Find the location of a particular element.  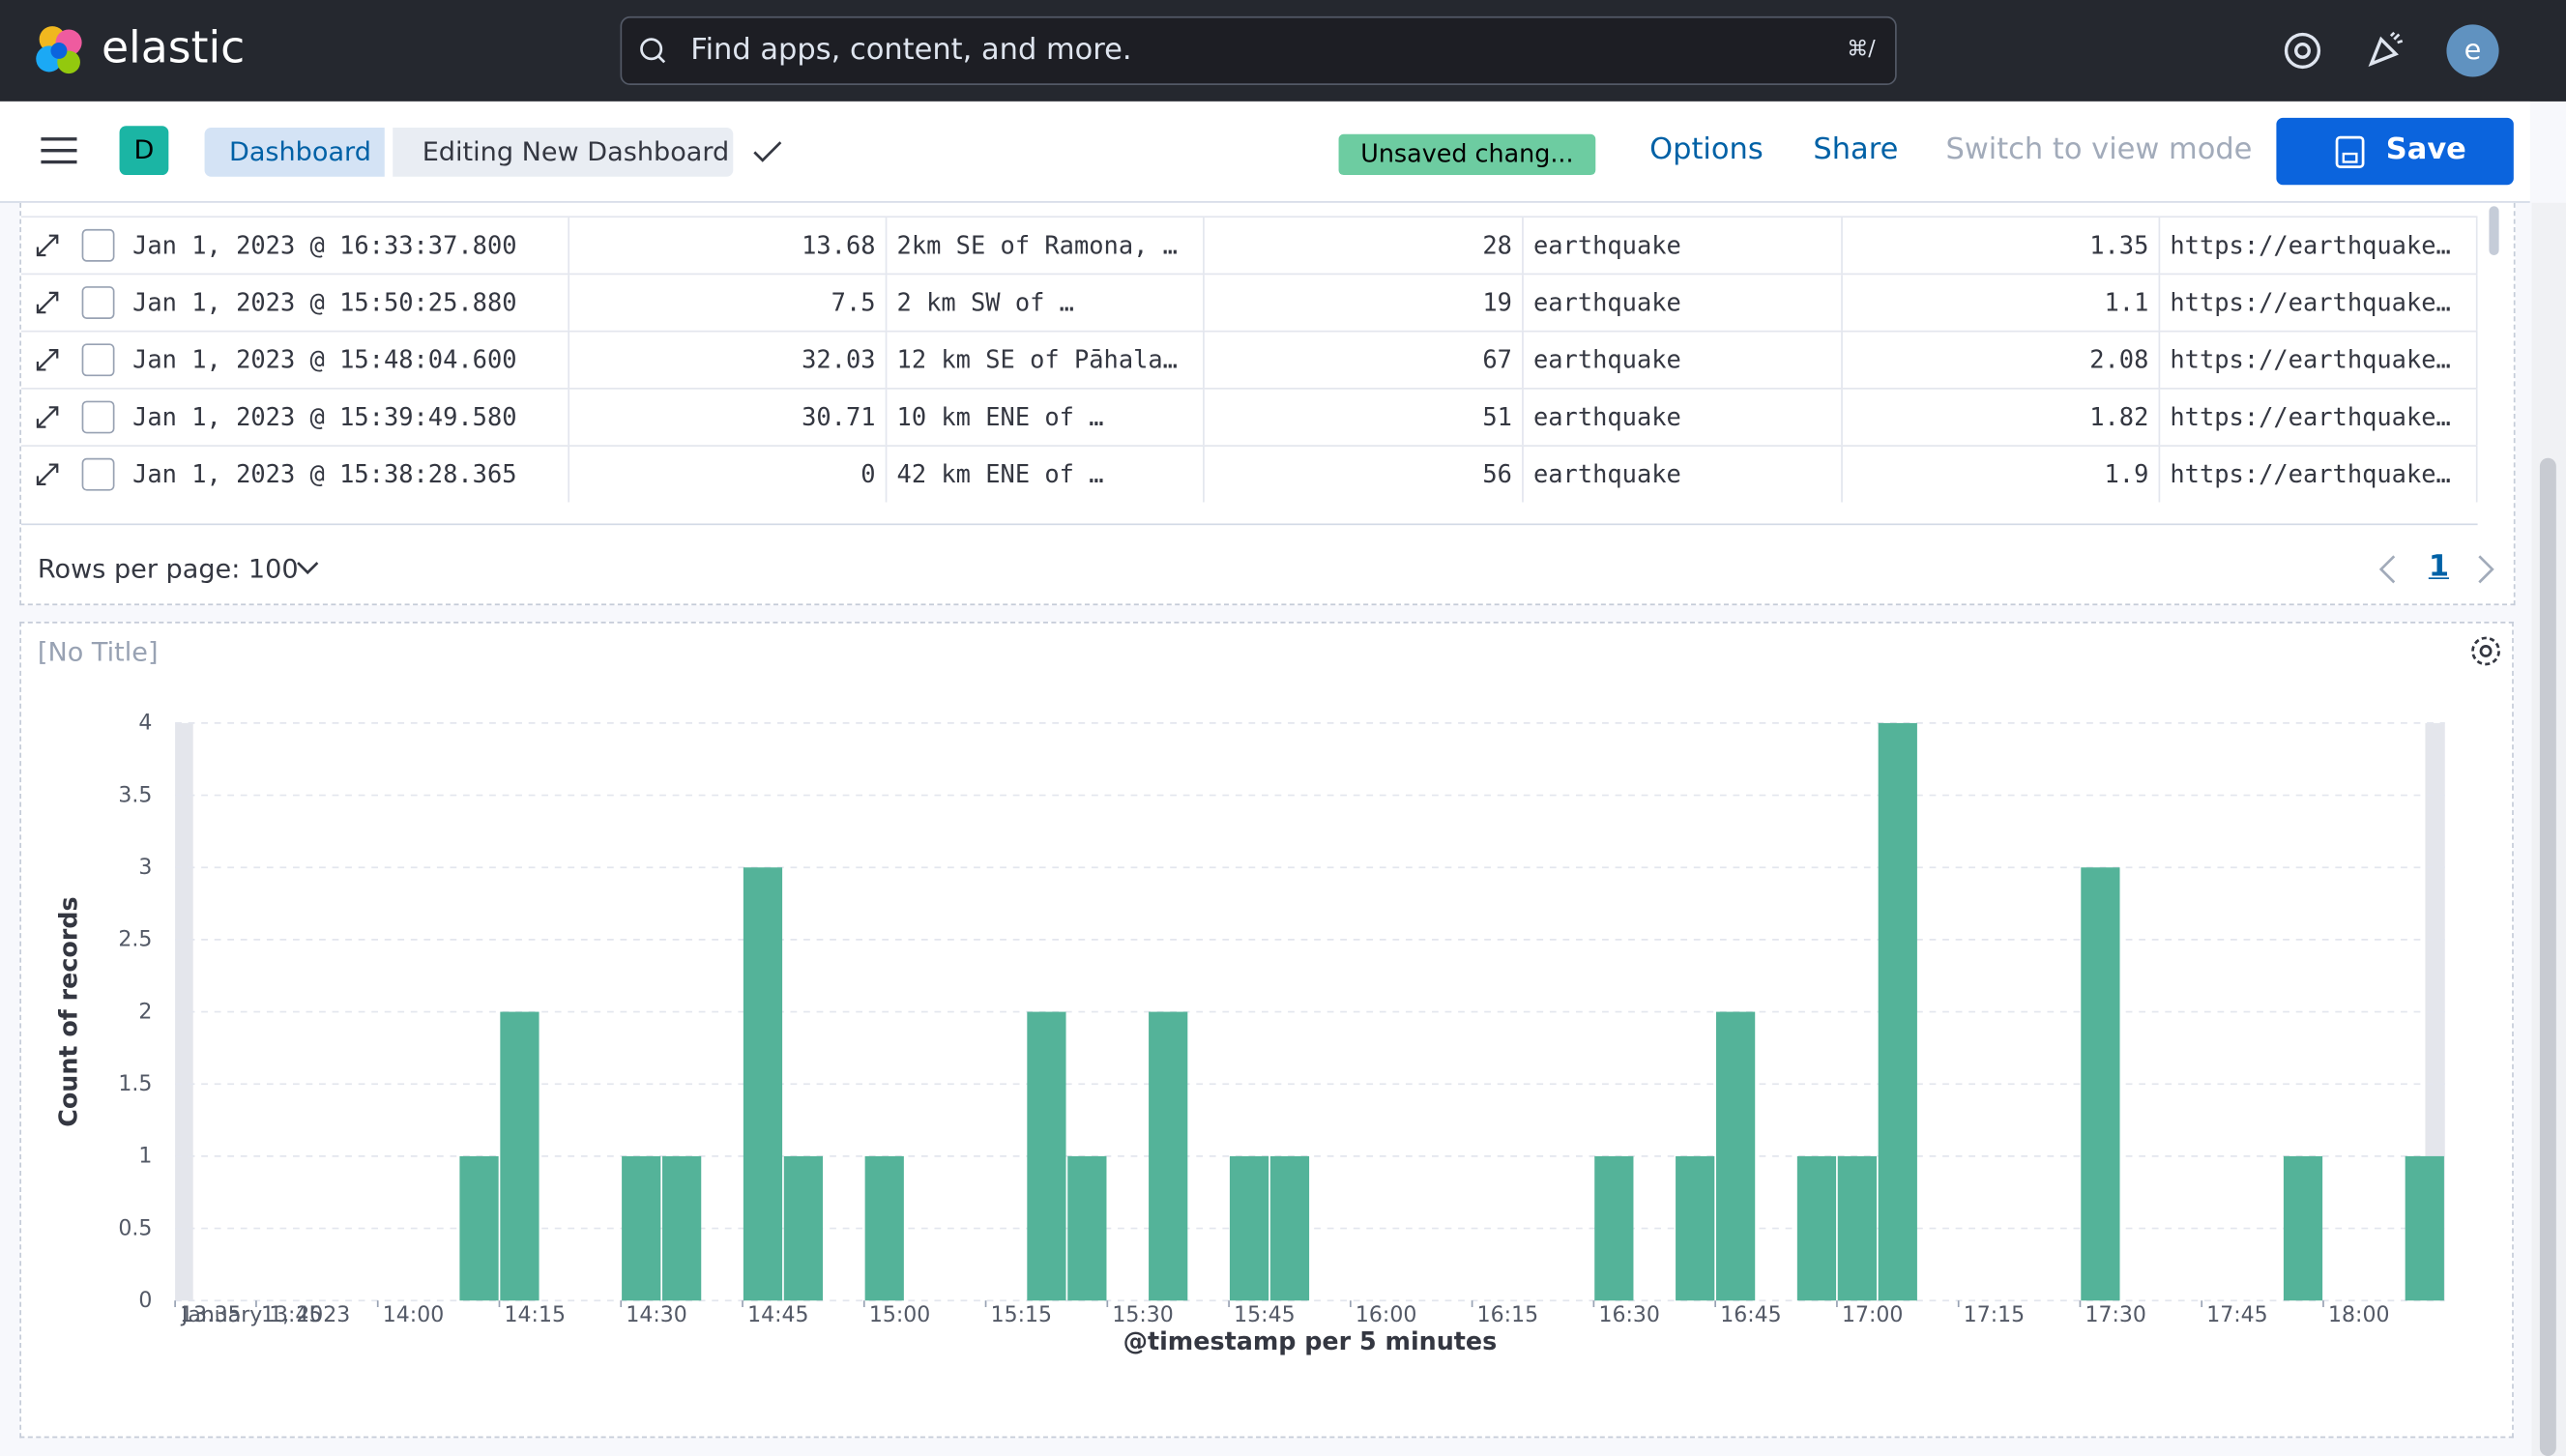

x-tick-label: 17:45 is located at coordinates (2237, 1315).